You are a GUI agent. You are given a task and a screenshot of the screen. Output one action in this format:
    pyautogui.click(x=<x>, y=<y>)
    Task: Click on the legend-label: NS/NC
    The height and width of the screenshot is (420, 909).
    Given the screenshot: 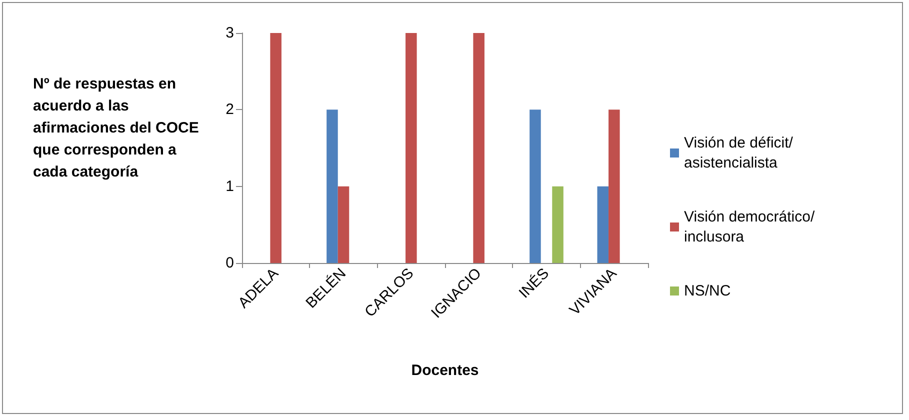 What is the action you would take?
    pyautogui.click(x=707, y=291)
    